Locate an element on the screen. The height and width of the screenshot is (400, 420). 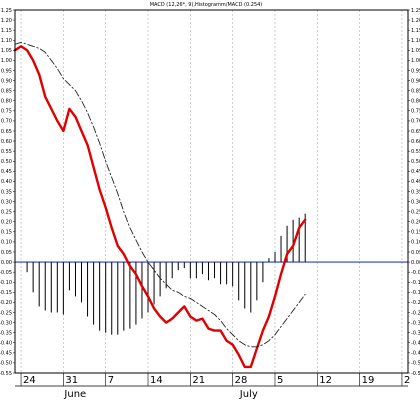
chart-title: MACD (12,26*, 9),Histogramm/MACD (0.254) is located at coordinates (206, 5).